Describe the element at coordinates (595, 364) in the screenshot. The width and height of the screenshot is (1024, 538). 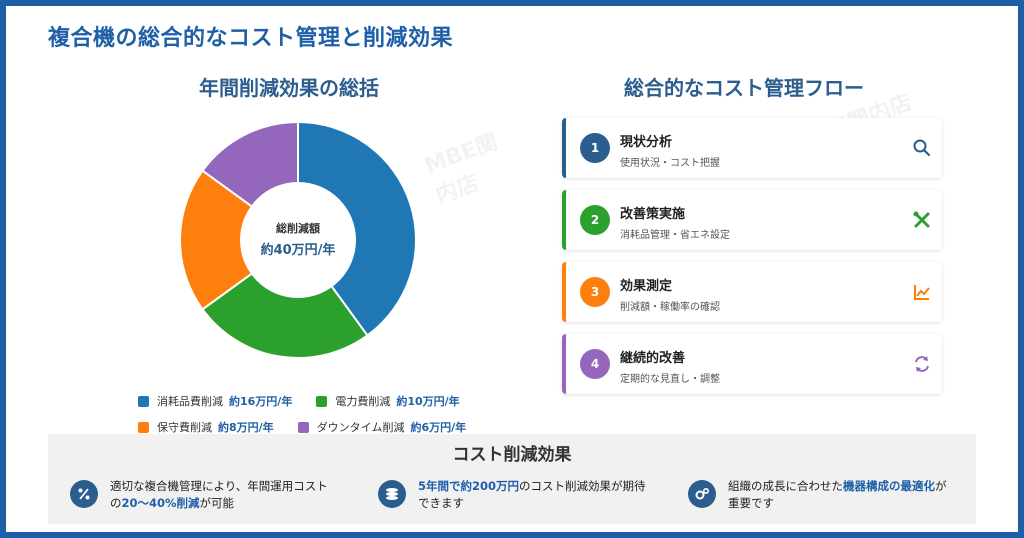
I see `step-number-badge: 4` at that location.